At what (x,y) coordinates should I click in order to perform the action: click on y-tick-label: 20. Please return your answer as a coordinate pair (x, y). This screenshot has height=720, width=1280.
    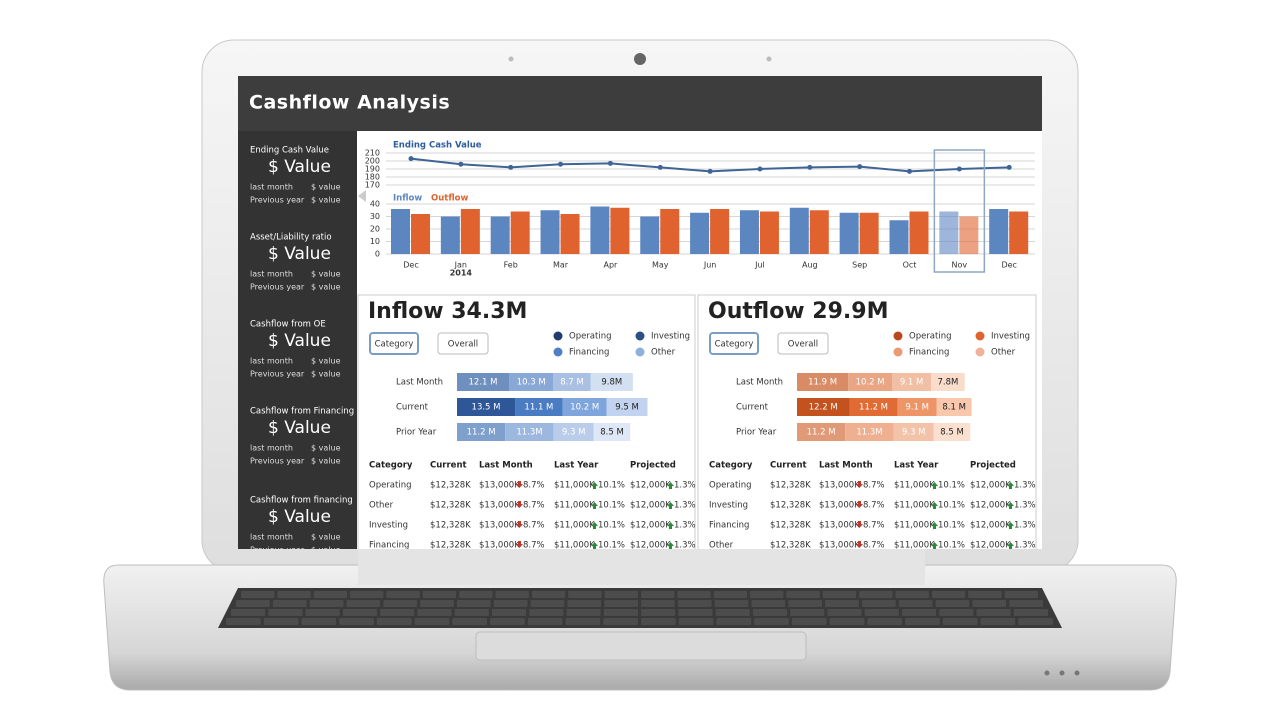
    Looking at the image, I should click on (375, 229).